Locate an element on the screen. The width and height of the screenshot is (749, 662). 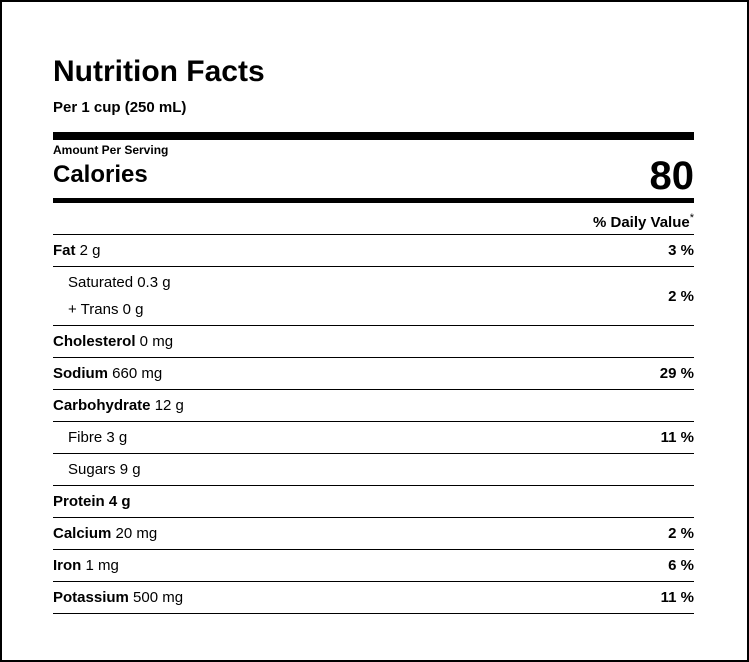
nutrient-dv: 3 % is located at coordinates (681, 250).